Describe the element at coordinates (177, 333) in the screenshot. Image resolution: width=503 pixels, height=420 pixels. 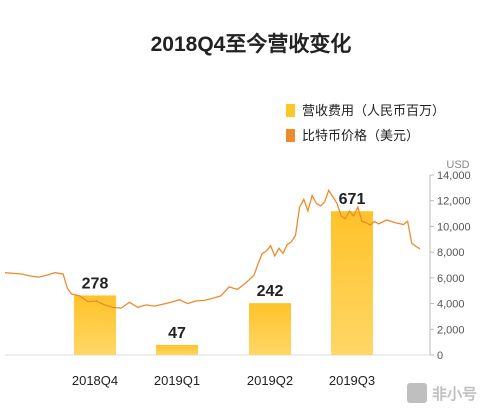
I see `bar-value-label: 47` at that location.